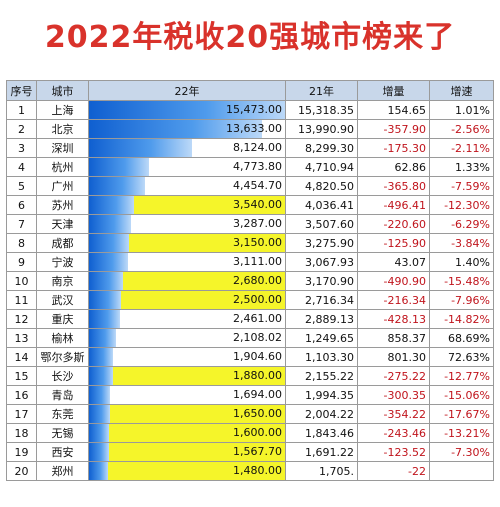 The width and height of the screenshot is (500, 507). Describe the element at coordinates (393, 148) in the screenshot. I see `increase-cell: -175.30` at that location.